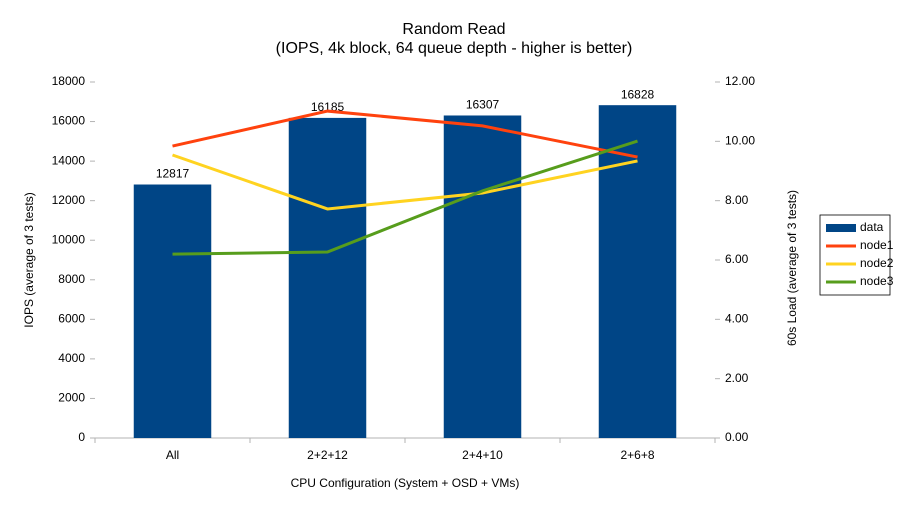 The width and height of the screenshot is (907, 510). I want to click on y-axis-label: IOPS (average of 3 tests), so click(29, 259).